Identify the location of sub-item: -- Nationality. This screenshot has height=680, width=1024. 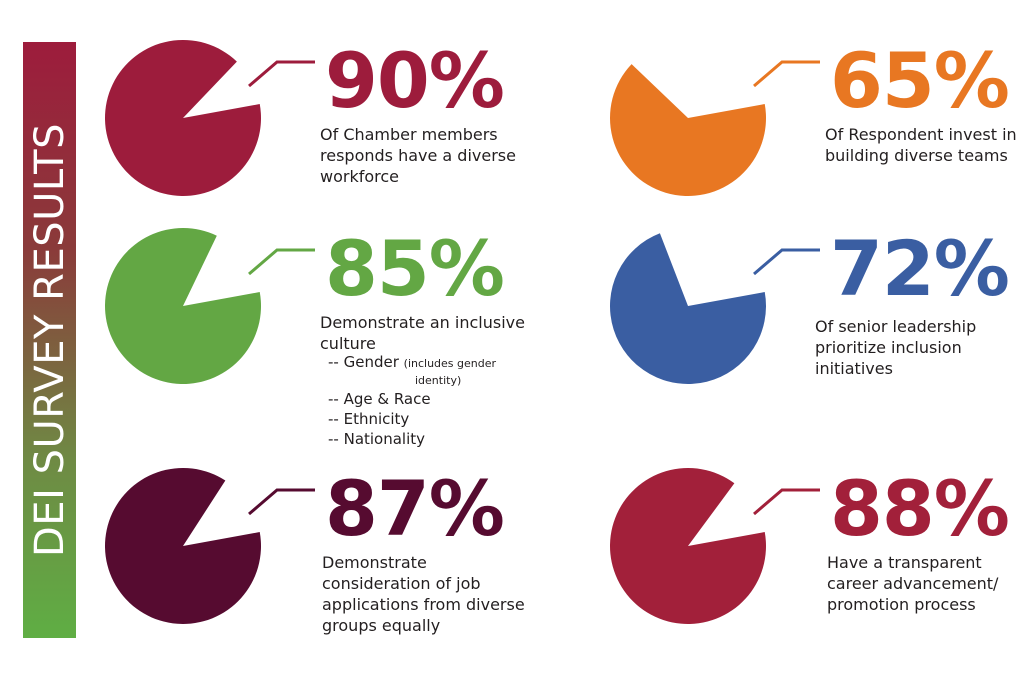
(377, 439).